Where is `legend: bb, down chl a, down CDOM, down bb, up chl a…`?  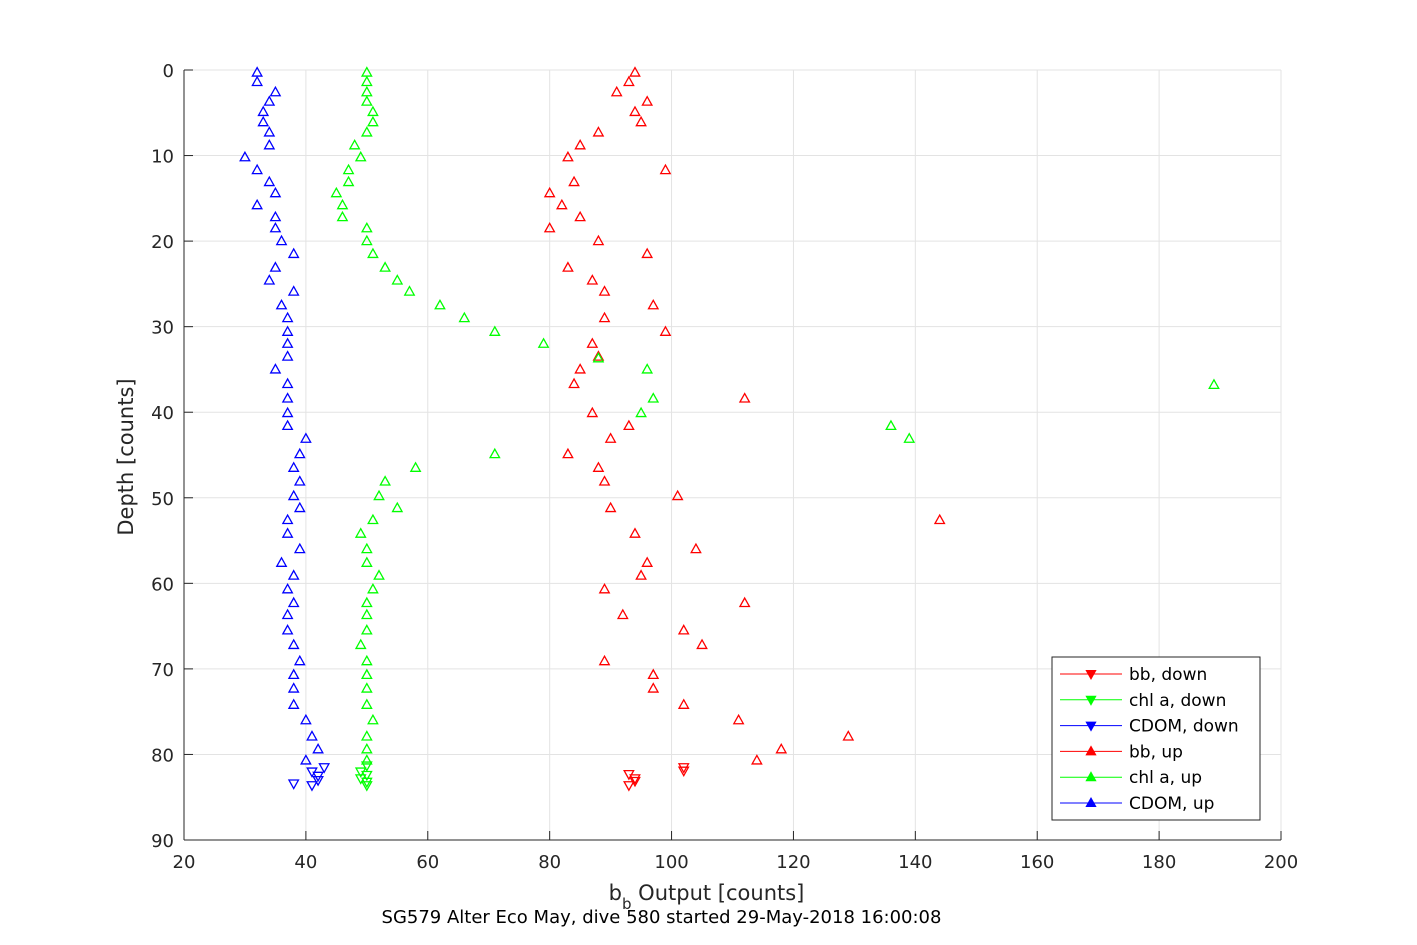 legend: bb, down chl a, down CDOM, down bb, up chl a… is located at coordinates (1156, 738).